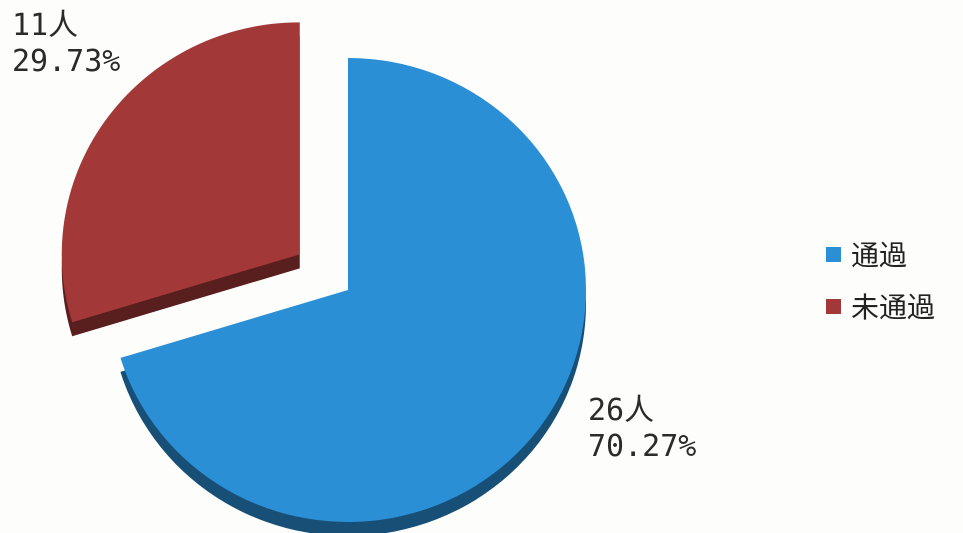 This screenshot has width=963, height=533. I want to click on legend-item-passed: 通過, so click(880, 254).